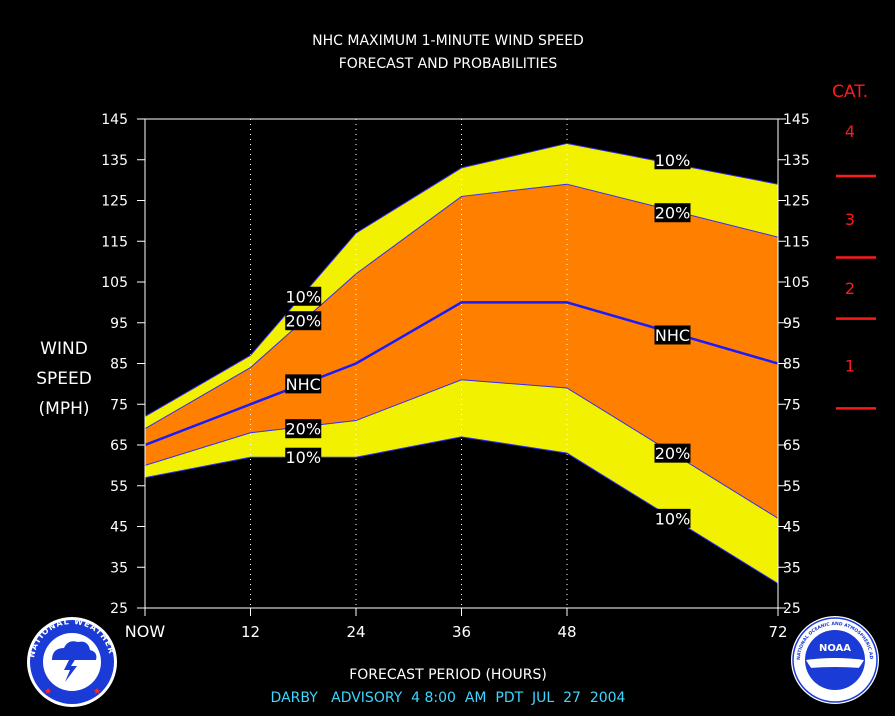 The width and height of the screenshot is (895, 716). I want to click on nws-logo-text: NATIONAL WEATHER SERVICE, so click(58, 329).